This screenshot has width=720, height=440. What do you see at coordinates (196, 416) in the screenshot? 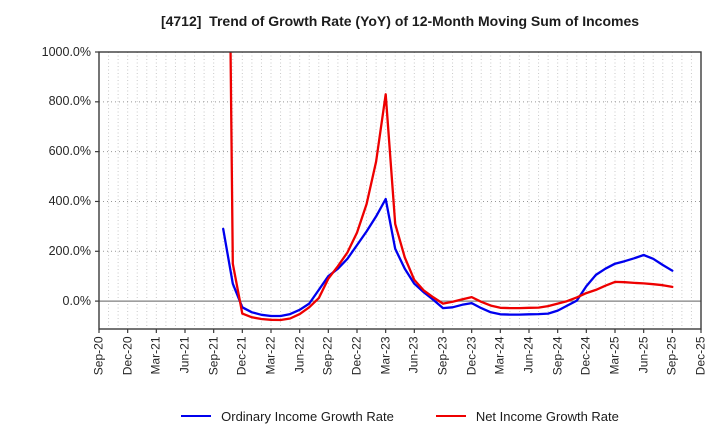
I see `ordinary-income-line-swatch-icon` at bounding box center [196, 416].